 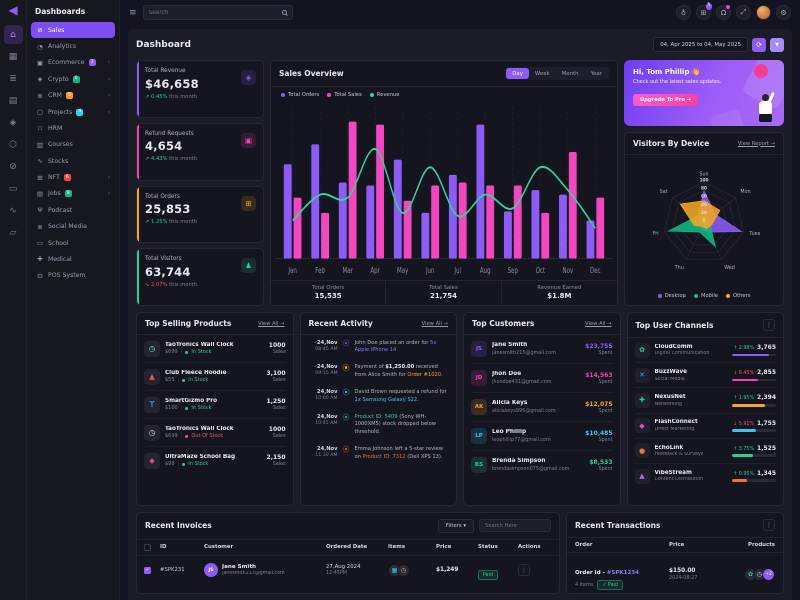 What do you see at coordinates (666, 99) in the screenshot?
I see `upgrade-to-pro-button: Upgrade To Pro →` at bounding box center [666, 99].